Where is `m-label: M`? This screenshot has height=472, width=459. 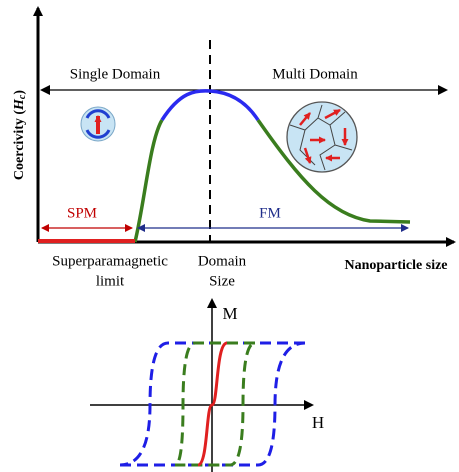
m-label: M is located at coordinates (229, 313).